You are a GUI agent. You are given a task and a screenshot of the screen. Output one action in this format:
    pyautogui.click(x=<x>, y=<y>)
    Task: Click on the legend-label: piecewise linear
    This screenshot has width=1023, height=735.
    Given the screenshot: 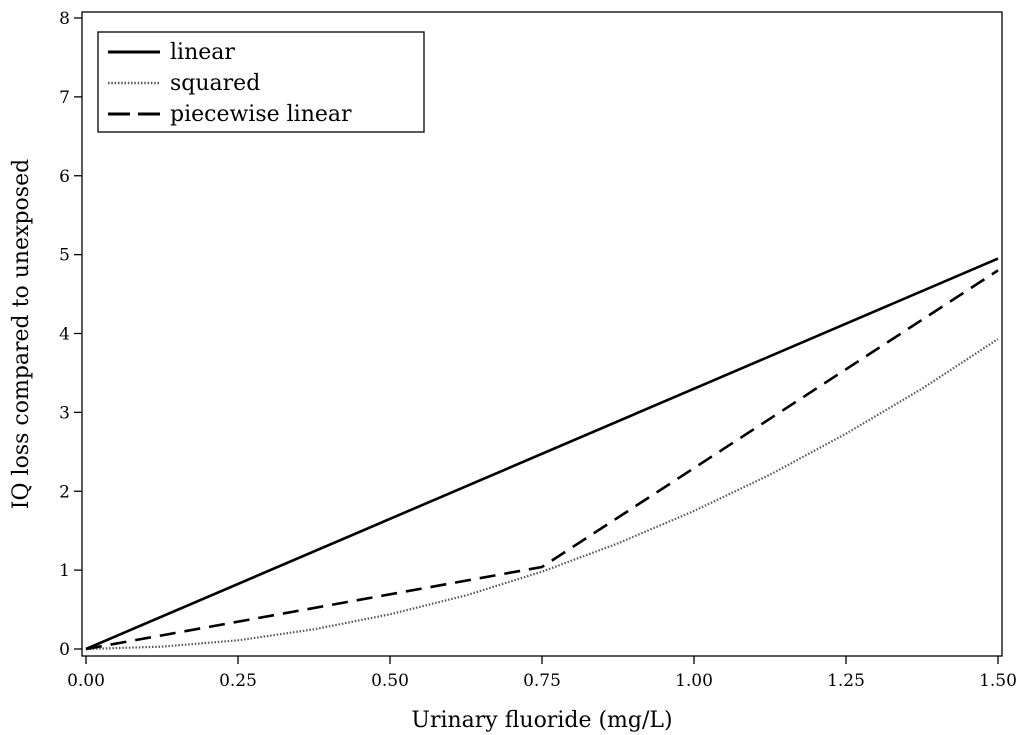 What is the action you would take?
    pyautogui.click(x=261, y=114)
    